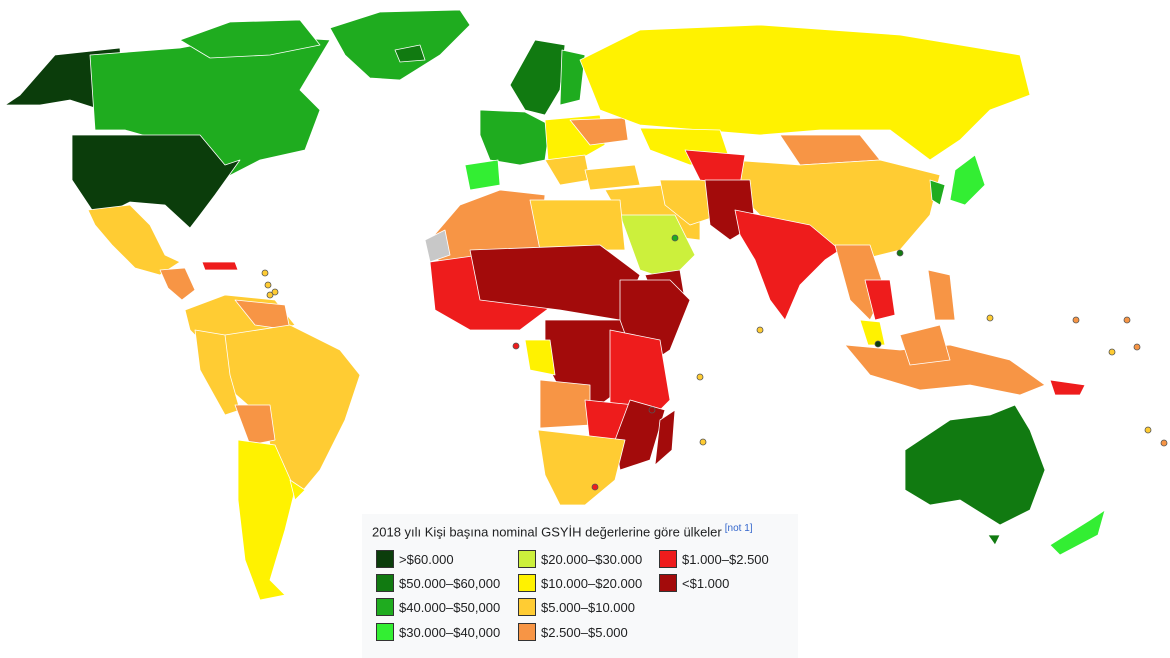  I want to click on region-western-europe, so click(515, 137).